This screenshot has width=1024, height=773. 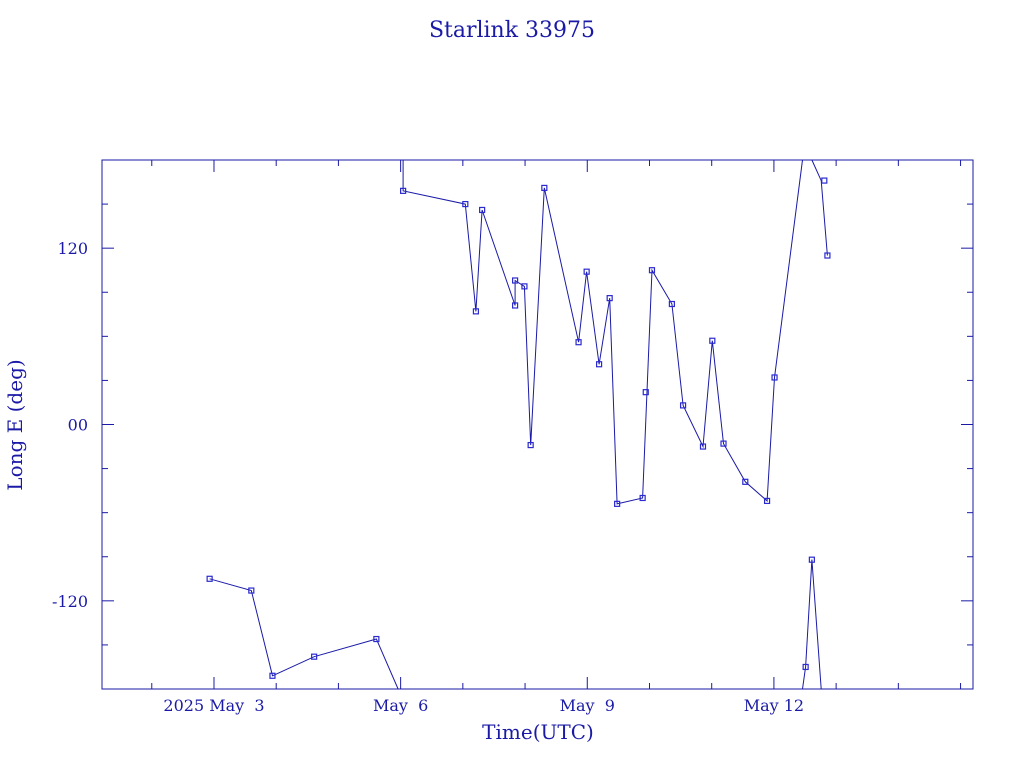 I want to click on x-tick-label: May 9, so click(x=587, y=705).